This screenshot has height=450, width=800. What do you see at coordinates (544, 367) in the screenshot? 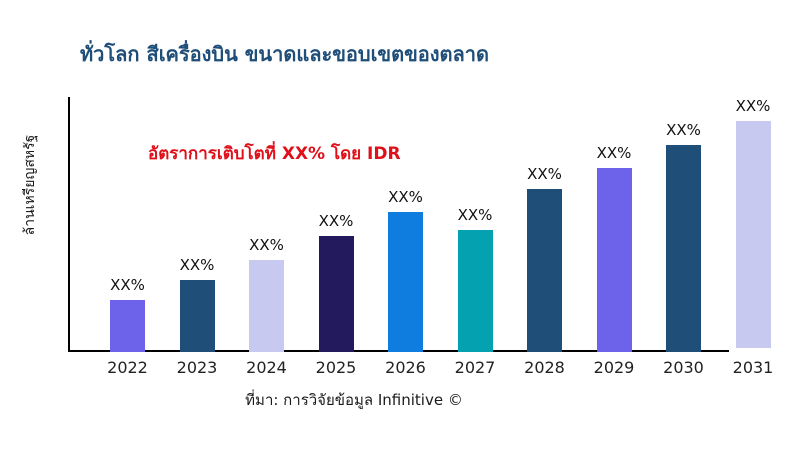
I see `x-tick-2028: 2028` at bounding box center [544, 367].